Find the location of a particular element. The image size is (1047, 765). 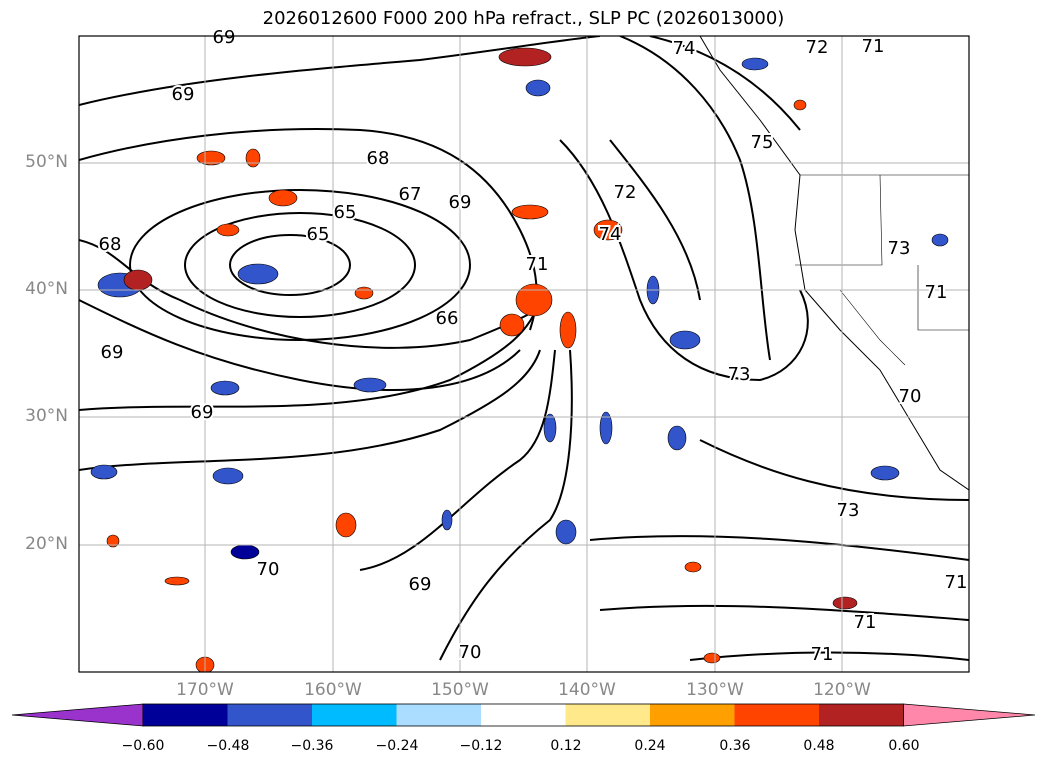

colorbar-tick: −0.48 is located at coordinates (228, 746).